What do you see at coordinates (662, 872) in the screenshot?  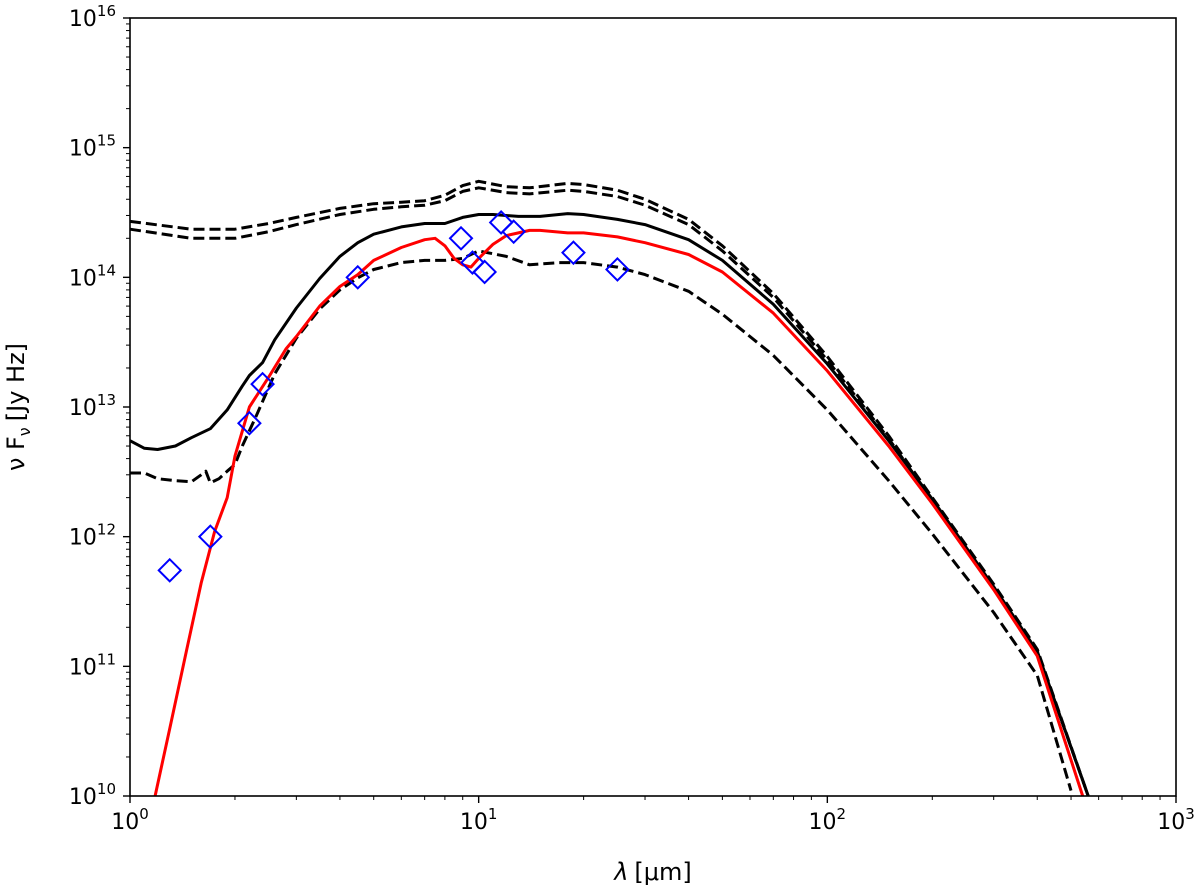 I see `x-axis-label-unit: [μm]` at bounding box center [662, 872].